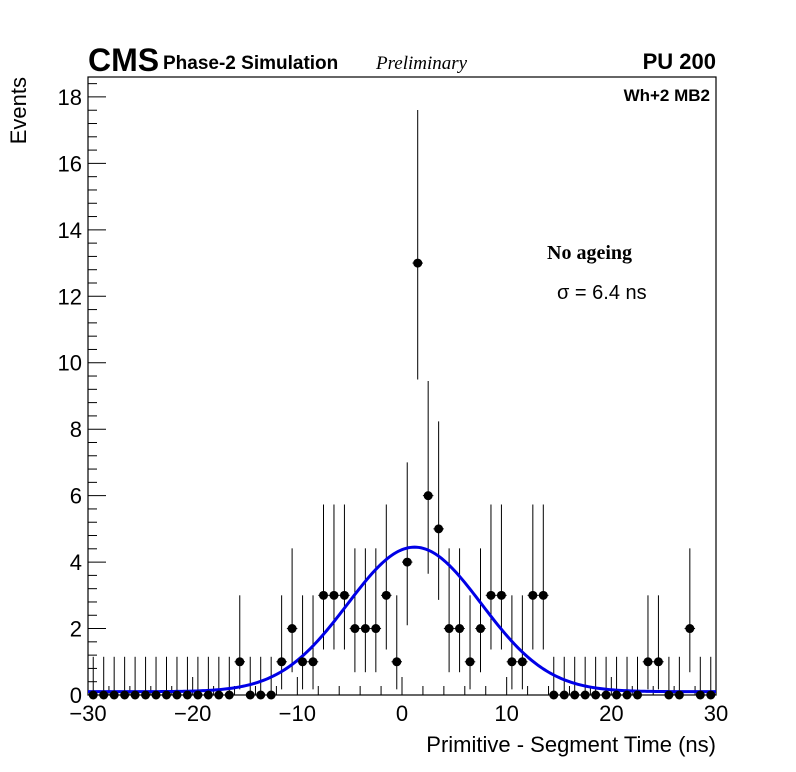 The height and width of the screenshot is (772, 796). I want to click on preliminary-label: Preliminary, so click(421, 63).